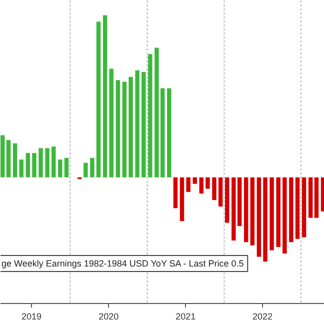 The image size is (324, 322). Describe the element at coordinates (123, 263) in the screenshot. I see `annotation: ge Weekly Earnings 1982-1984 USD YoY SA - Last Price 0.5` at that location.